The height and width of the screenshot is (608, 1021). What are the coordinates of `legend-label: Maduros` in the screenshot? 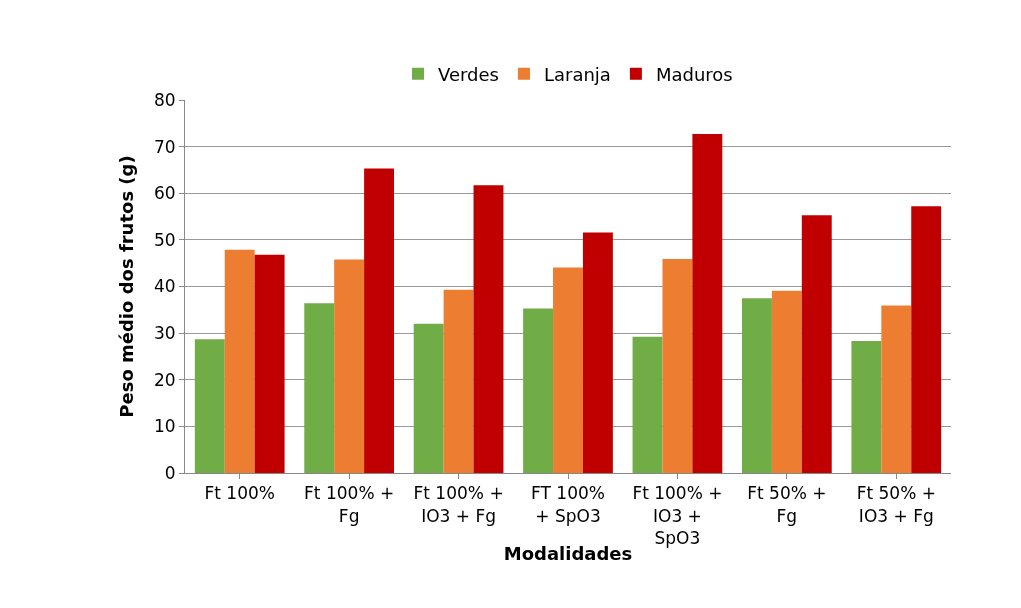 It's located at (694, 74).